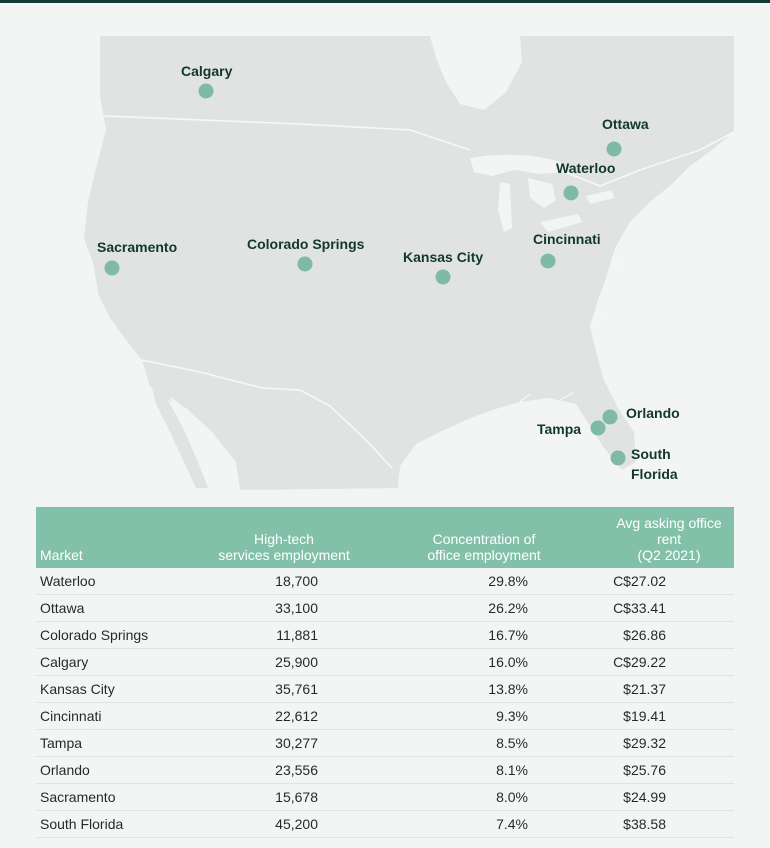 This screenshot has width=770, height=848. Describe the element at coordinates (206, 91) in the screenshot. I see `marker-calgary` at that location.